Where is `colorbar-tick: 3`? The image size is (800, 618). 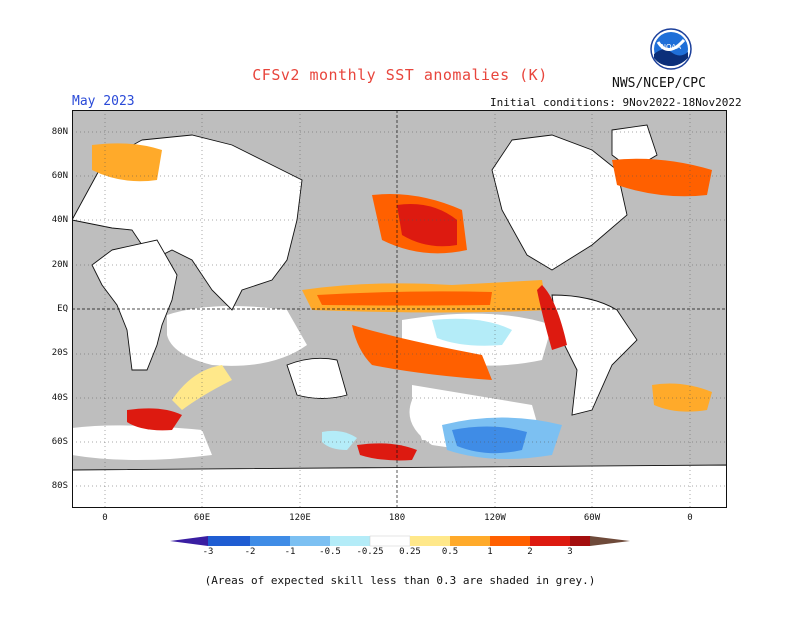
colorbar-tick: 3 is located at coordinates (570, 552).